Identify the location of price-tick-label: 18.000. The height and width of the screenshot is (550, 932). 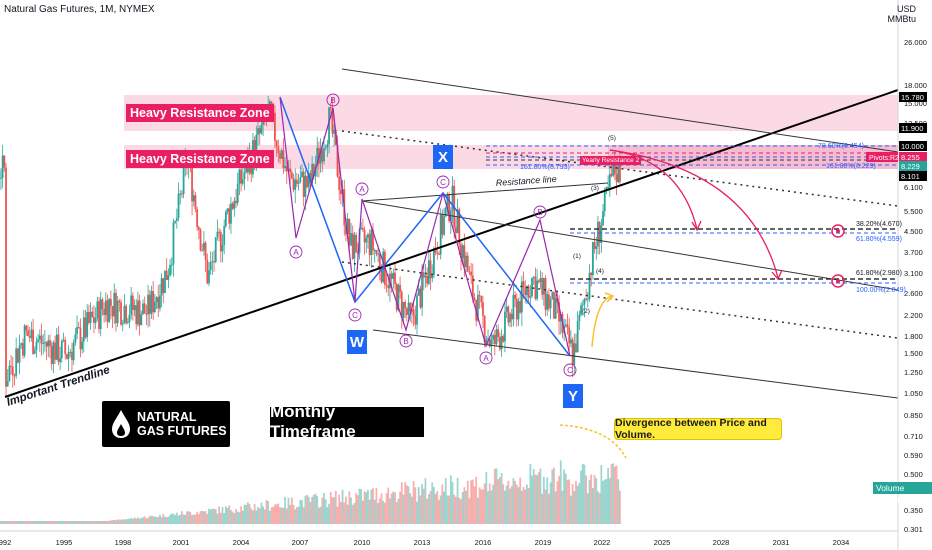
(915, 85).